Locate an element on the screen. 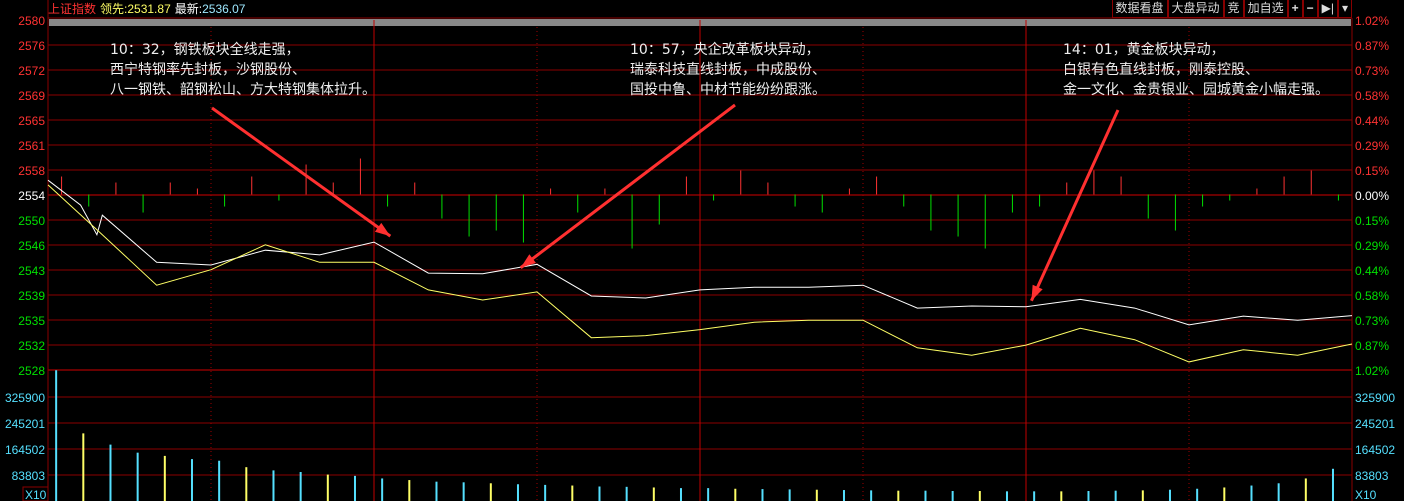 The width and height of the screenshot is (1404, 501). volume-tick-label: 164502 is located at coordinates (25, 450).